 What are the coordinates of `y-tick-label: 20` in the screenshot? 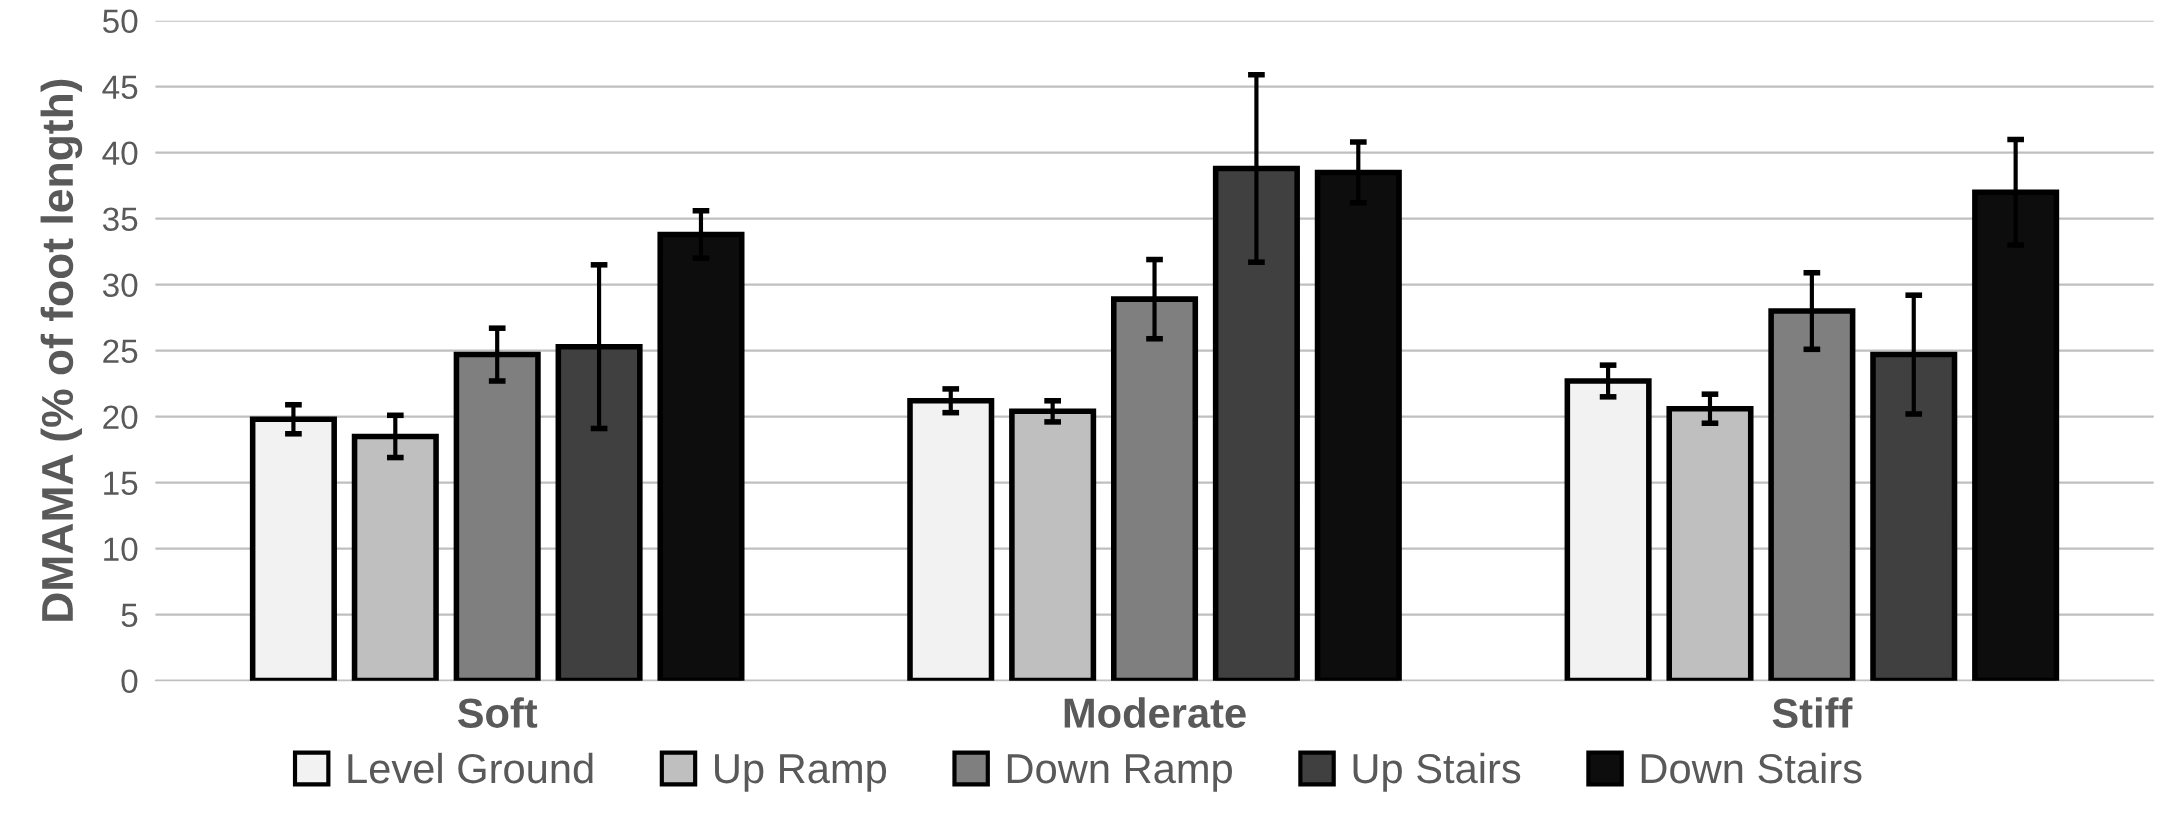 It's located at (120, 417).